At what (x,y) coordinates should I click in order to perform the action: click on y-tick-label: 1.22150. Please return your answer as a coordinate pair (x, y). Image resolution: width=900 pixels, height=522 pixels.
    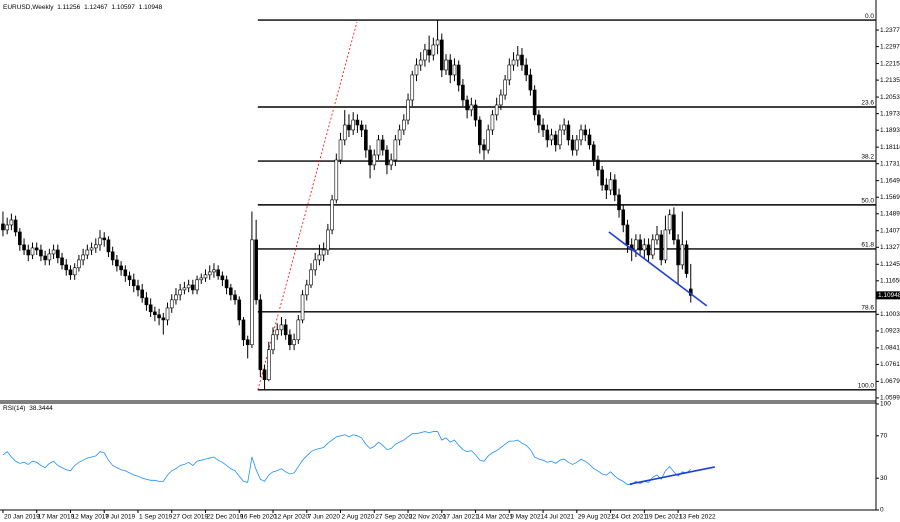
    Looking at the image, I should click on (890, 63).